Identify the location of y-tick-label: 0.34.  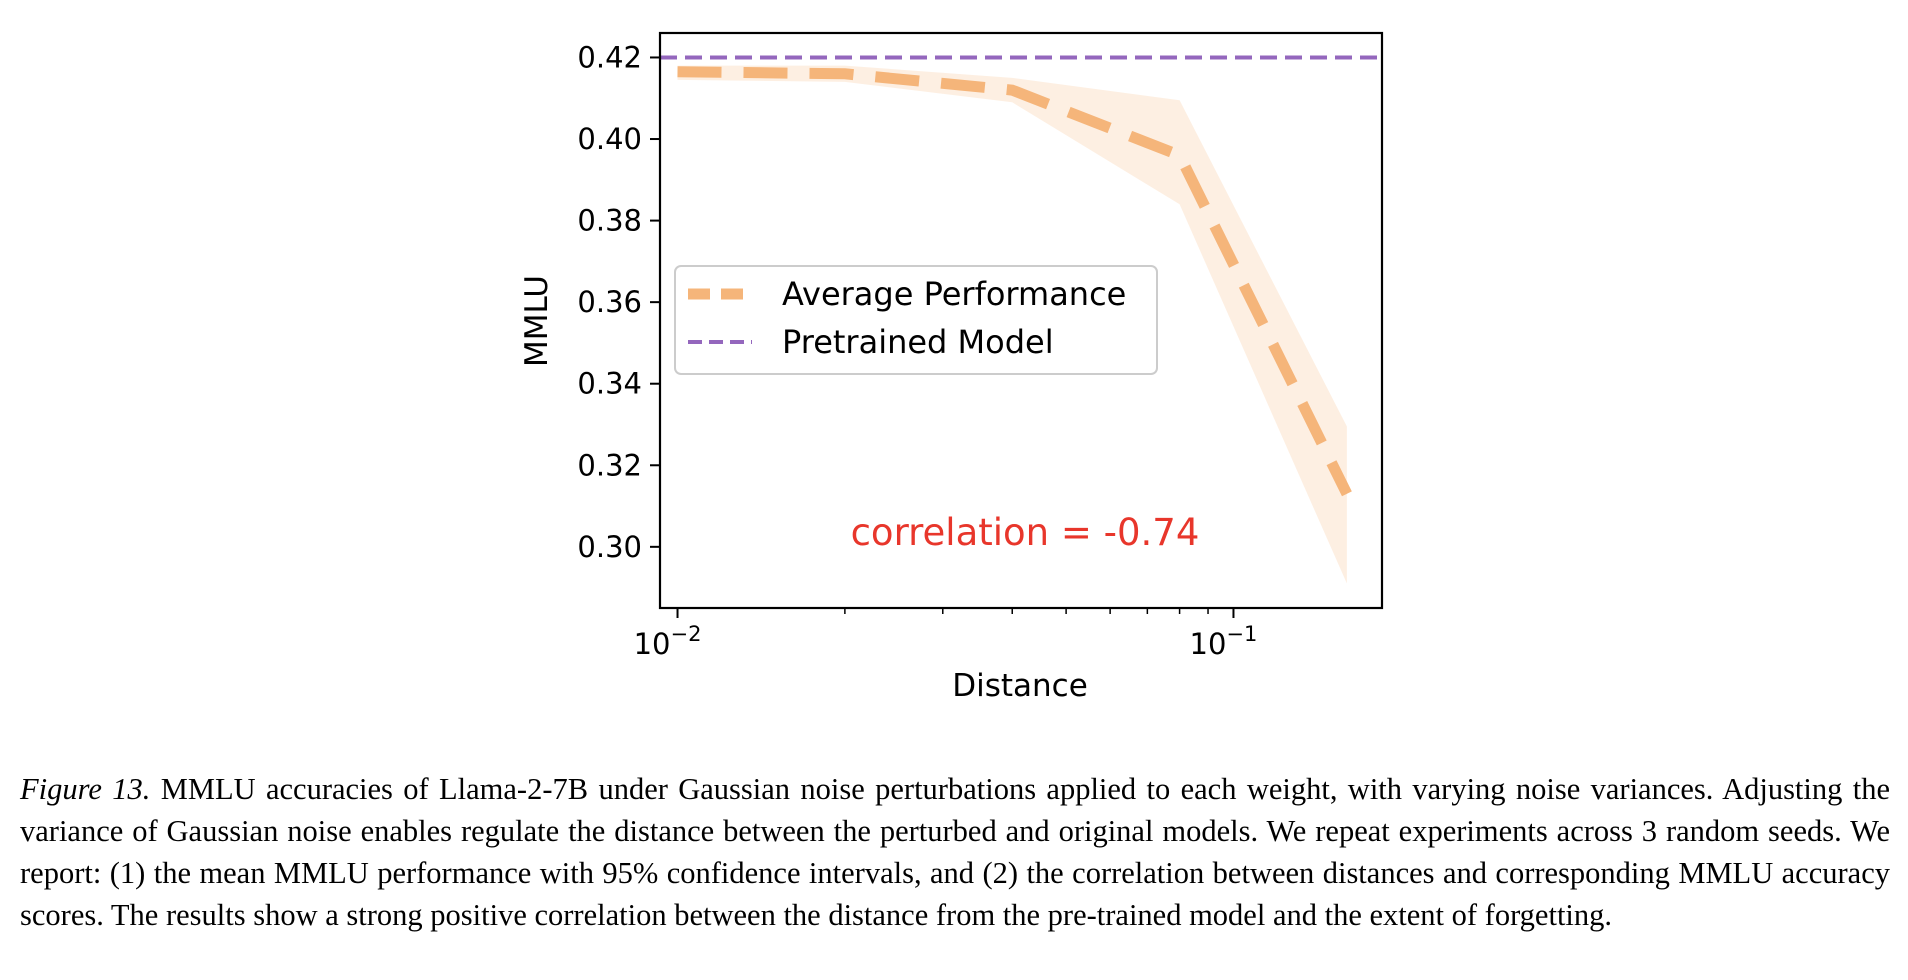
(609, 384).